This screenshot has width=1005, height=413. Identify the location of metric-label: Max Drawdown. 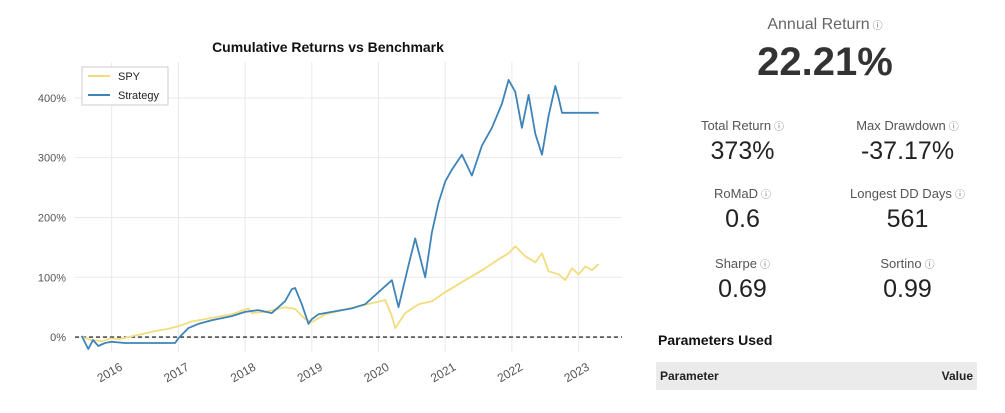
(901, 125).